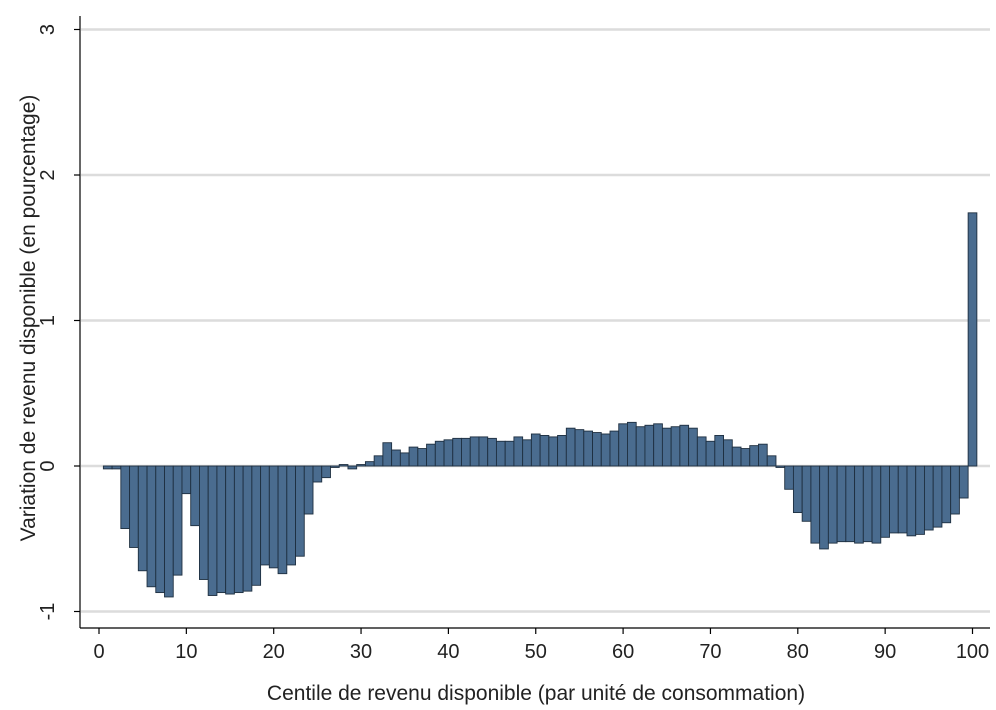 This screenshot has width=996, height=710. Describe the element at coordinates (710, 652) in the screenshot. I see `x-tick-label: 70` at that location.